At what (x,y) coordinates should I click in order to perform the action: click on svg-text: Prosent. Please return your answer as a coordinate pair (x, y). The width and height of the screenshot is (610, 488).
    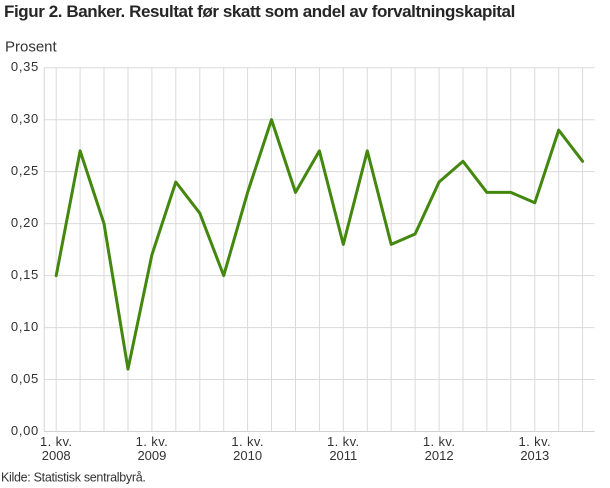
    Looking at the image, I should click on (31, 47).